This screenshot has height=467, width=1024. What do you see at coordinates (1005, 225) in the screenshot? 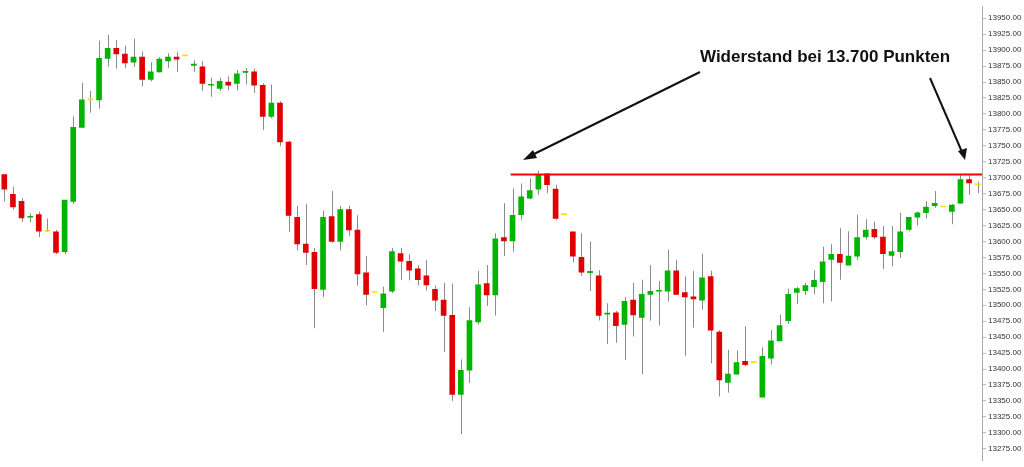
I see `y-tick-label: 13625.00` at bounding box center [1005, 225].